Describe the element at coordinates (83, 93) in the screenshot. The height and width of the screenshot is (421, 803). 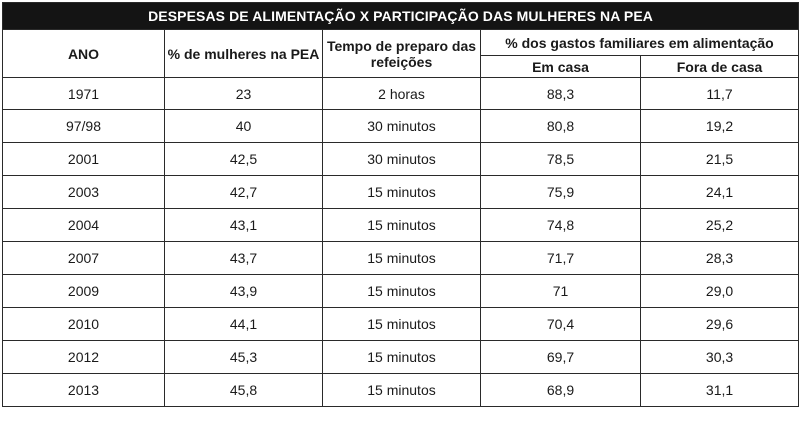
I see `cell-ano: 1971` at that location.